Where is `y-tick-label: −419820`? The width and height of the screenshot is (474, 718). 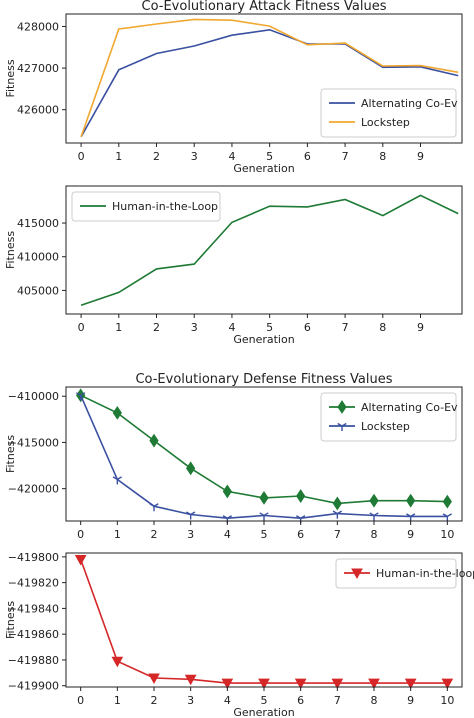
y-tick-label: −419820 is located at coordinates (33, 583).